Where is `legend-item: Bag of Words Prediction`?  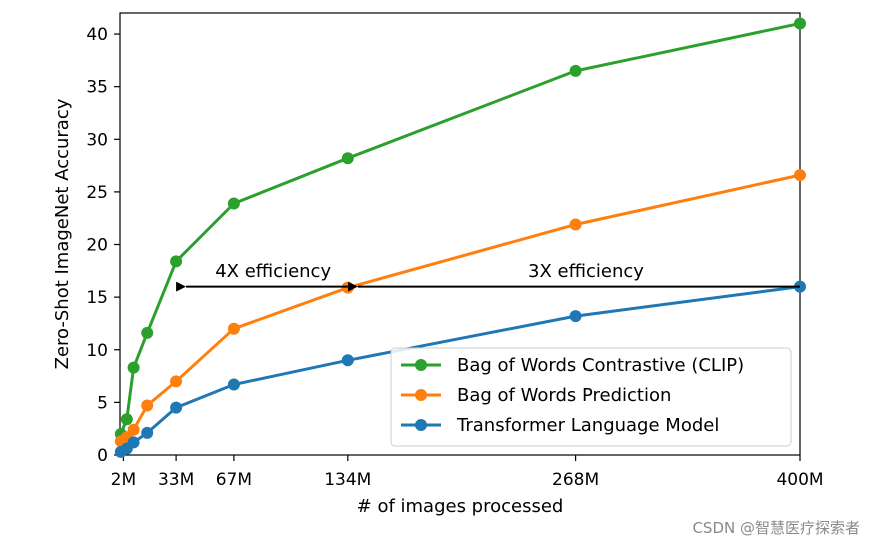 legend-item: Bag of Words Prediction is located at coordinates (536, 395).